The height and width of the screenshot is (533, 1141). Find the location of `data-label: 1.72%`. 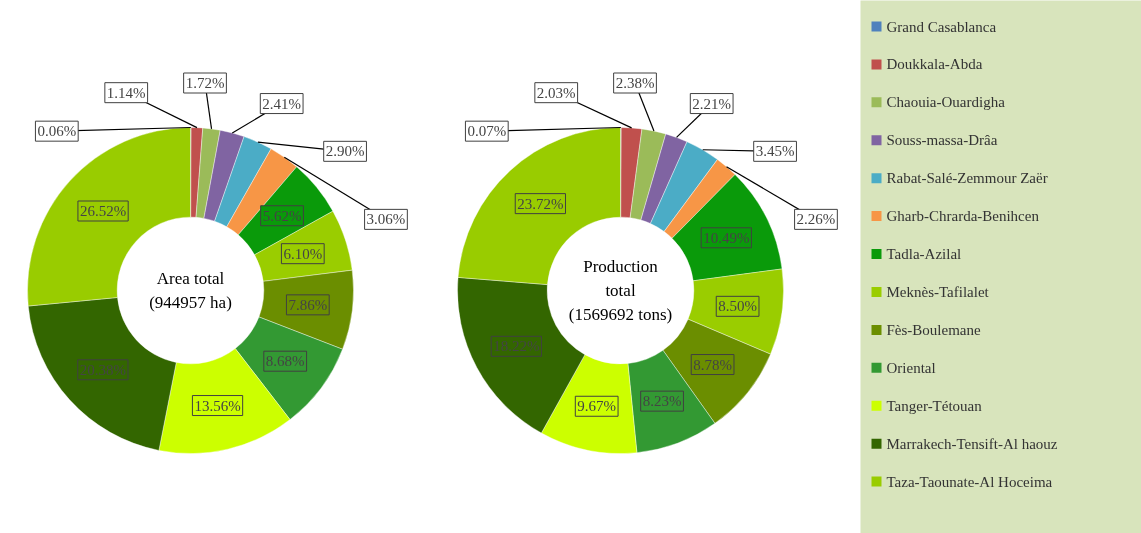

data-label: 1.72% is located at coordinates (205, 83).